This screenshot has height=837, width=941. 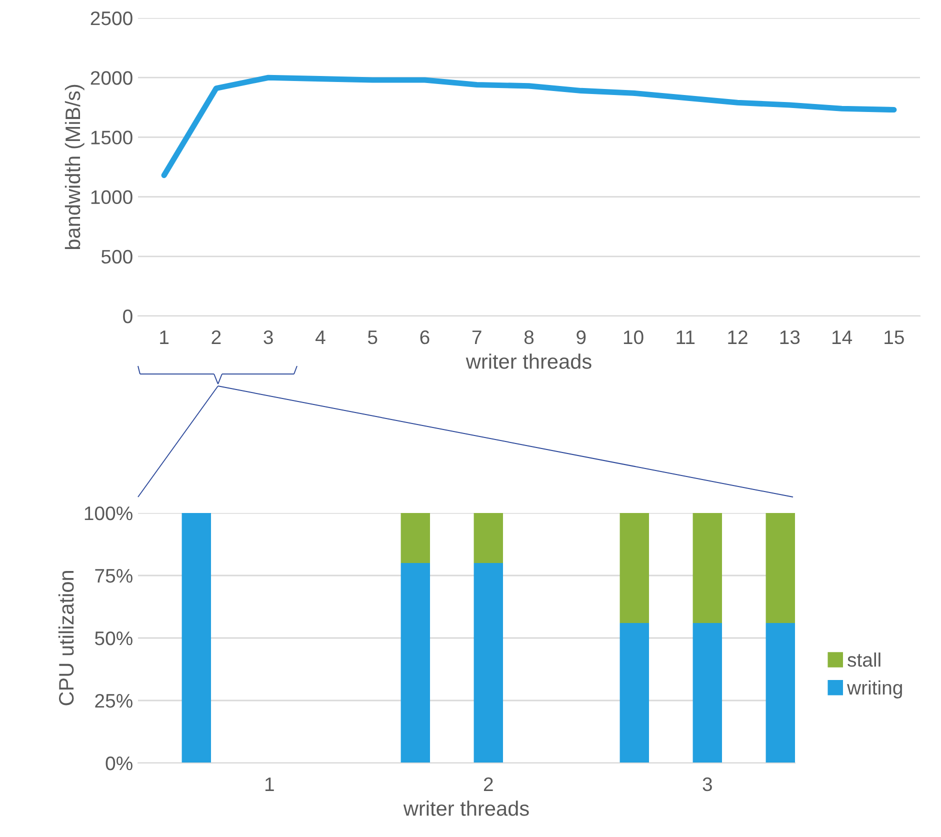 I want to click on x-tick-label: 14, so click(x=842, y=337).